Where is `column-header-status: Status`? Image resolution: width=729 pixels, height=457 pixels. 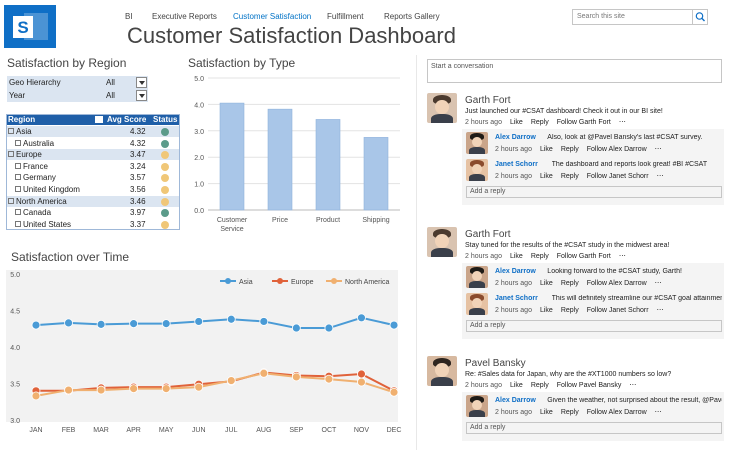
column-header-status: Status is located at coordinates (165, 119).